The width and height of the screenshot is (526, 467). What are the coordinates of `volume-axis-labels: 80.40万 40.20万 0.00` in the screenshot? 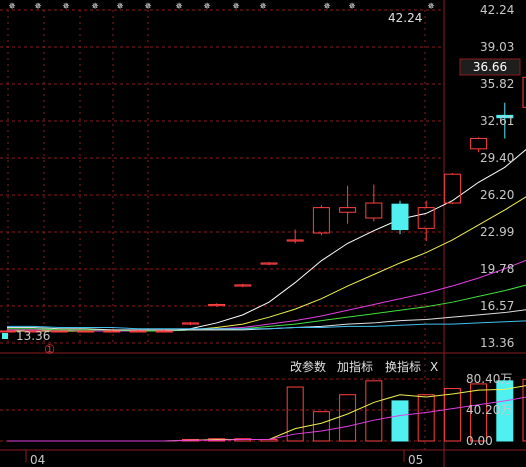 It's located at (489, 410).